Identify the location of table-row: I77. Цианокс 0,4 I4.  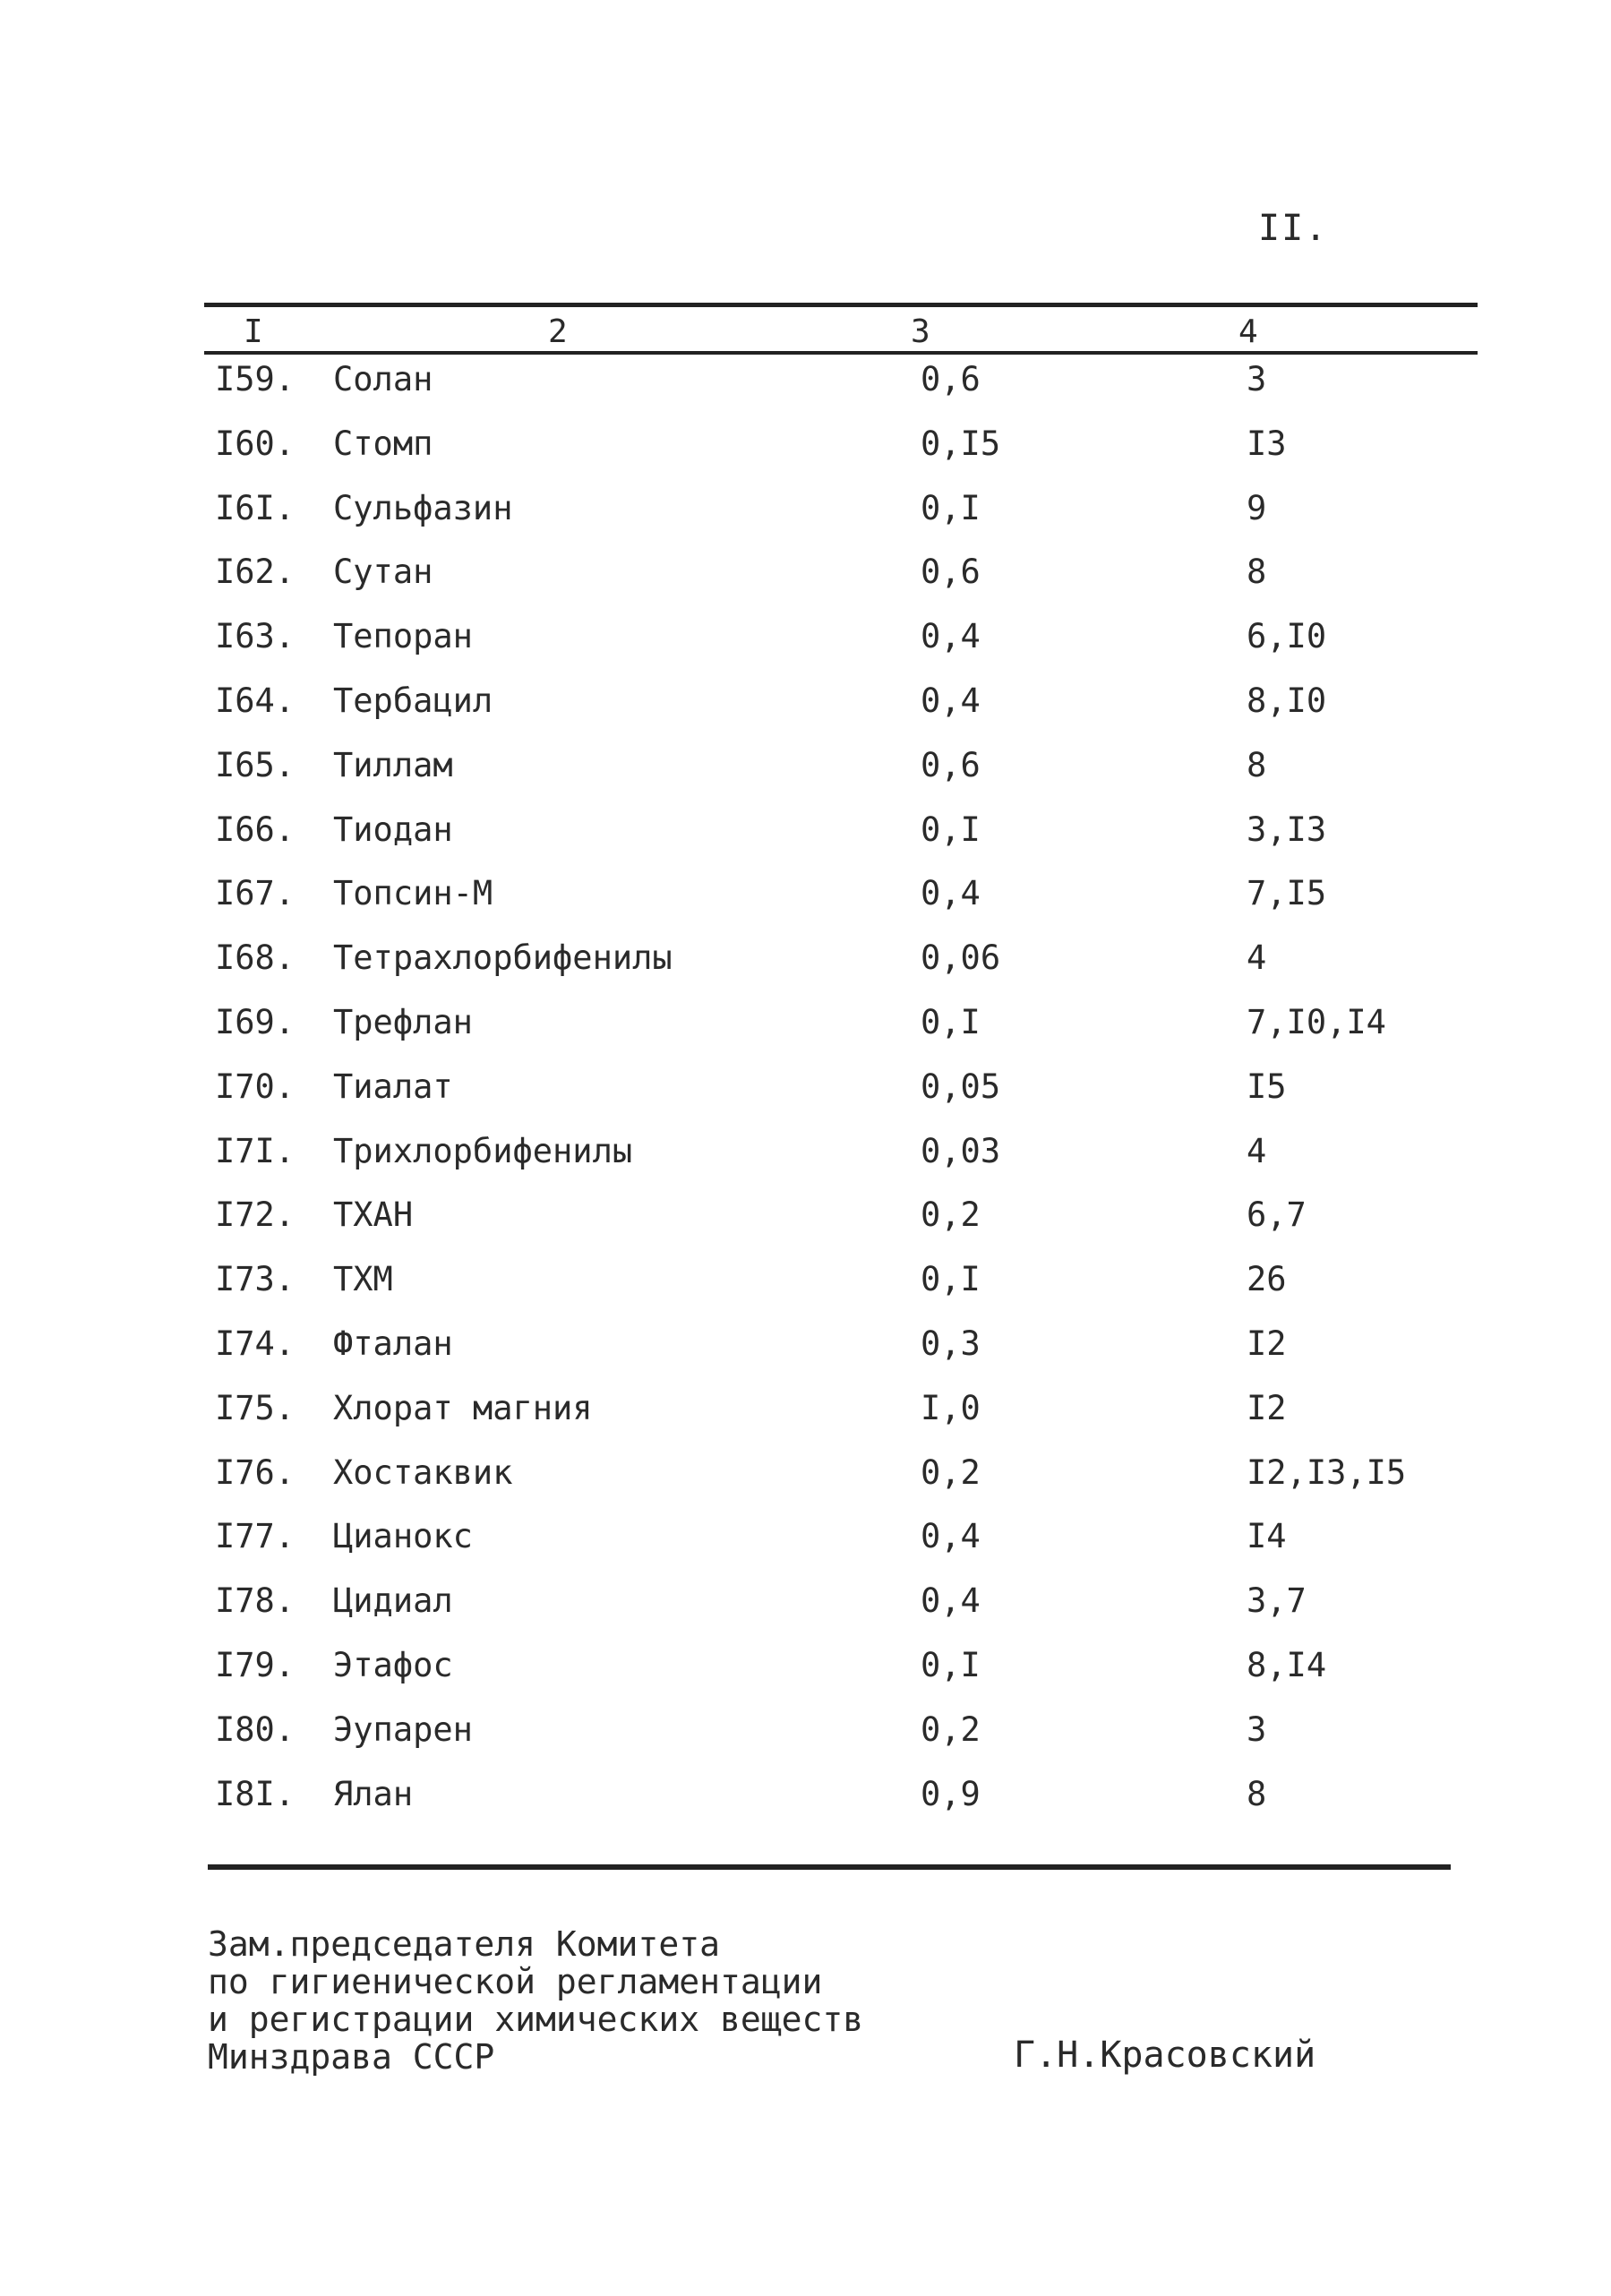
(806, 1546).